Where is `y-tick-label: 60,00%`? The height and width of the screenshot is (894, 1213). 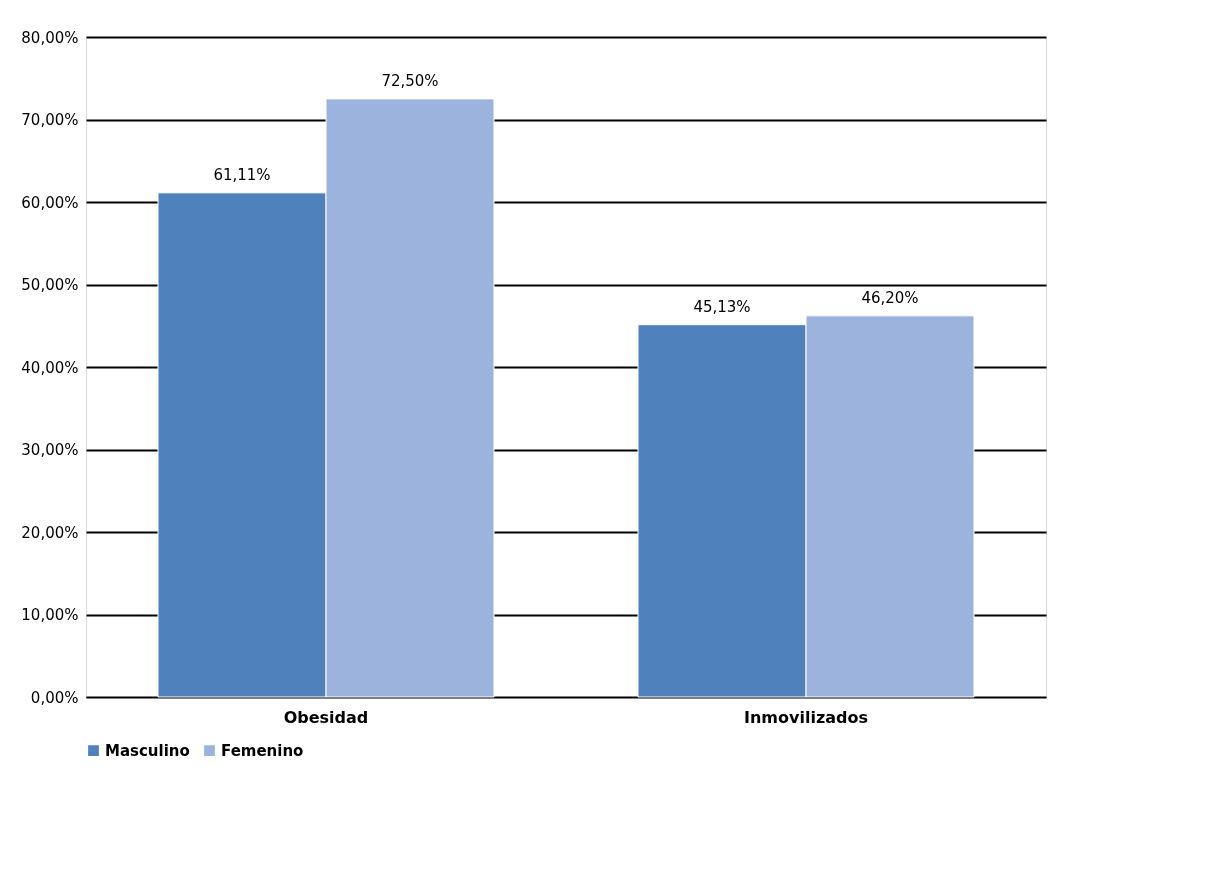
y-tick-label: 60,00% is located at coordinates (50, 202).